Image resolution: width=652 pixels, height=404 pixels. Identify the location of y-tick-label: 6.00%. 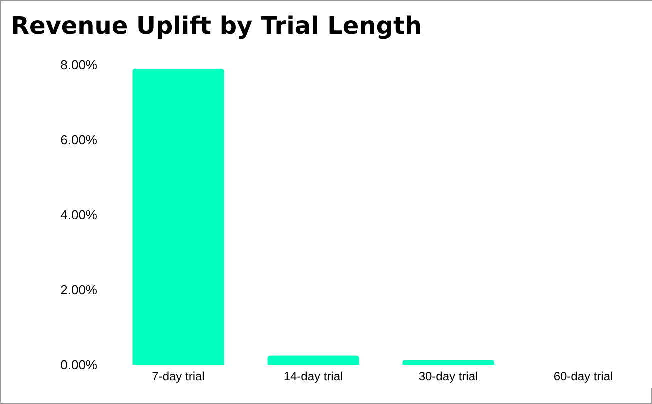
(79, 140).